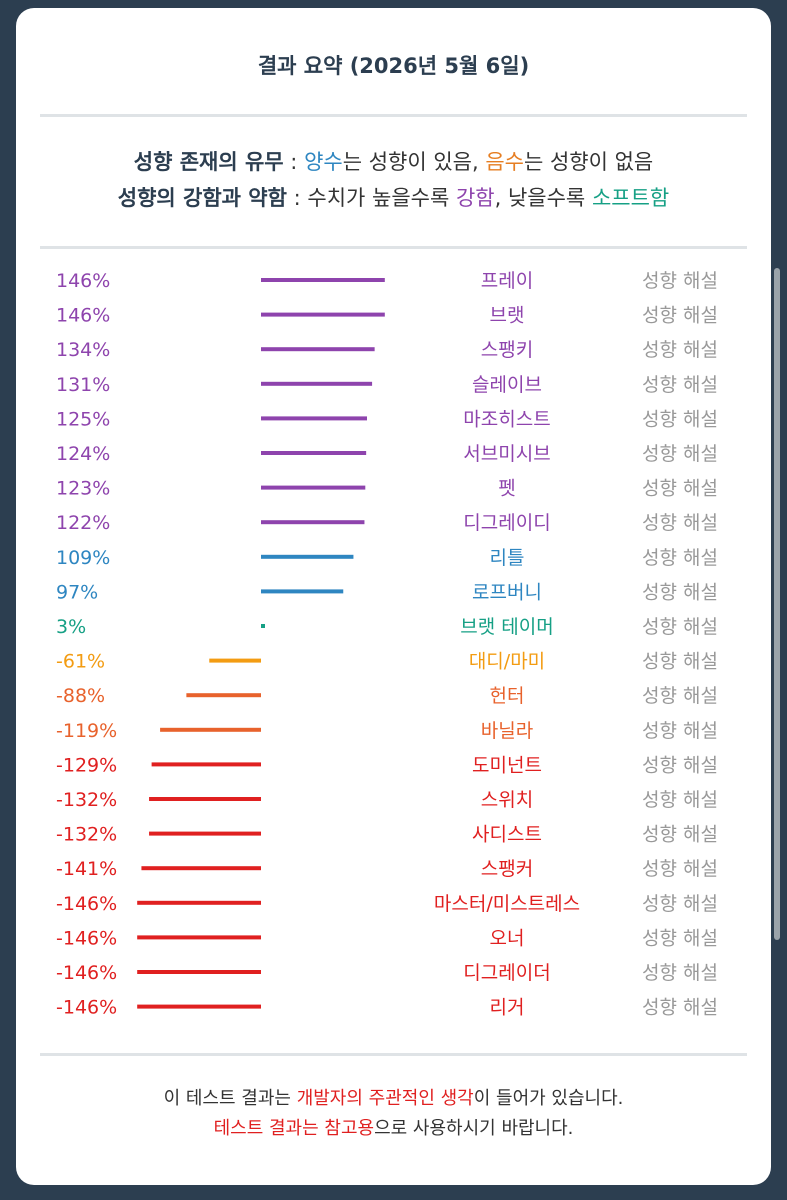 Image resolution: width=787 pixels, height=1200 pixels. Describe the element at coordinates (507, 662) in the screenshot. I see `category-label: 대디/마미` at that location.